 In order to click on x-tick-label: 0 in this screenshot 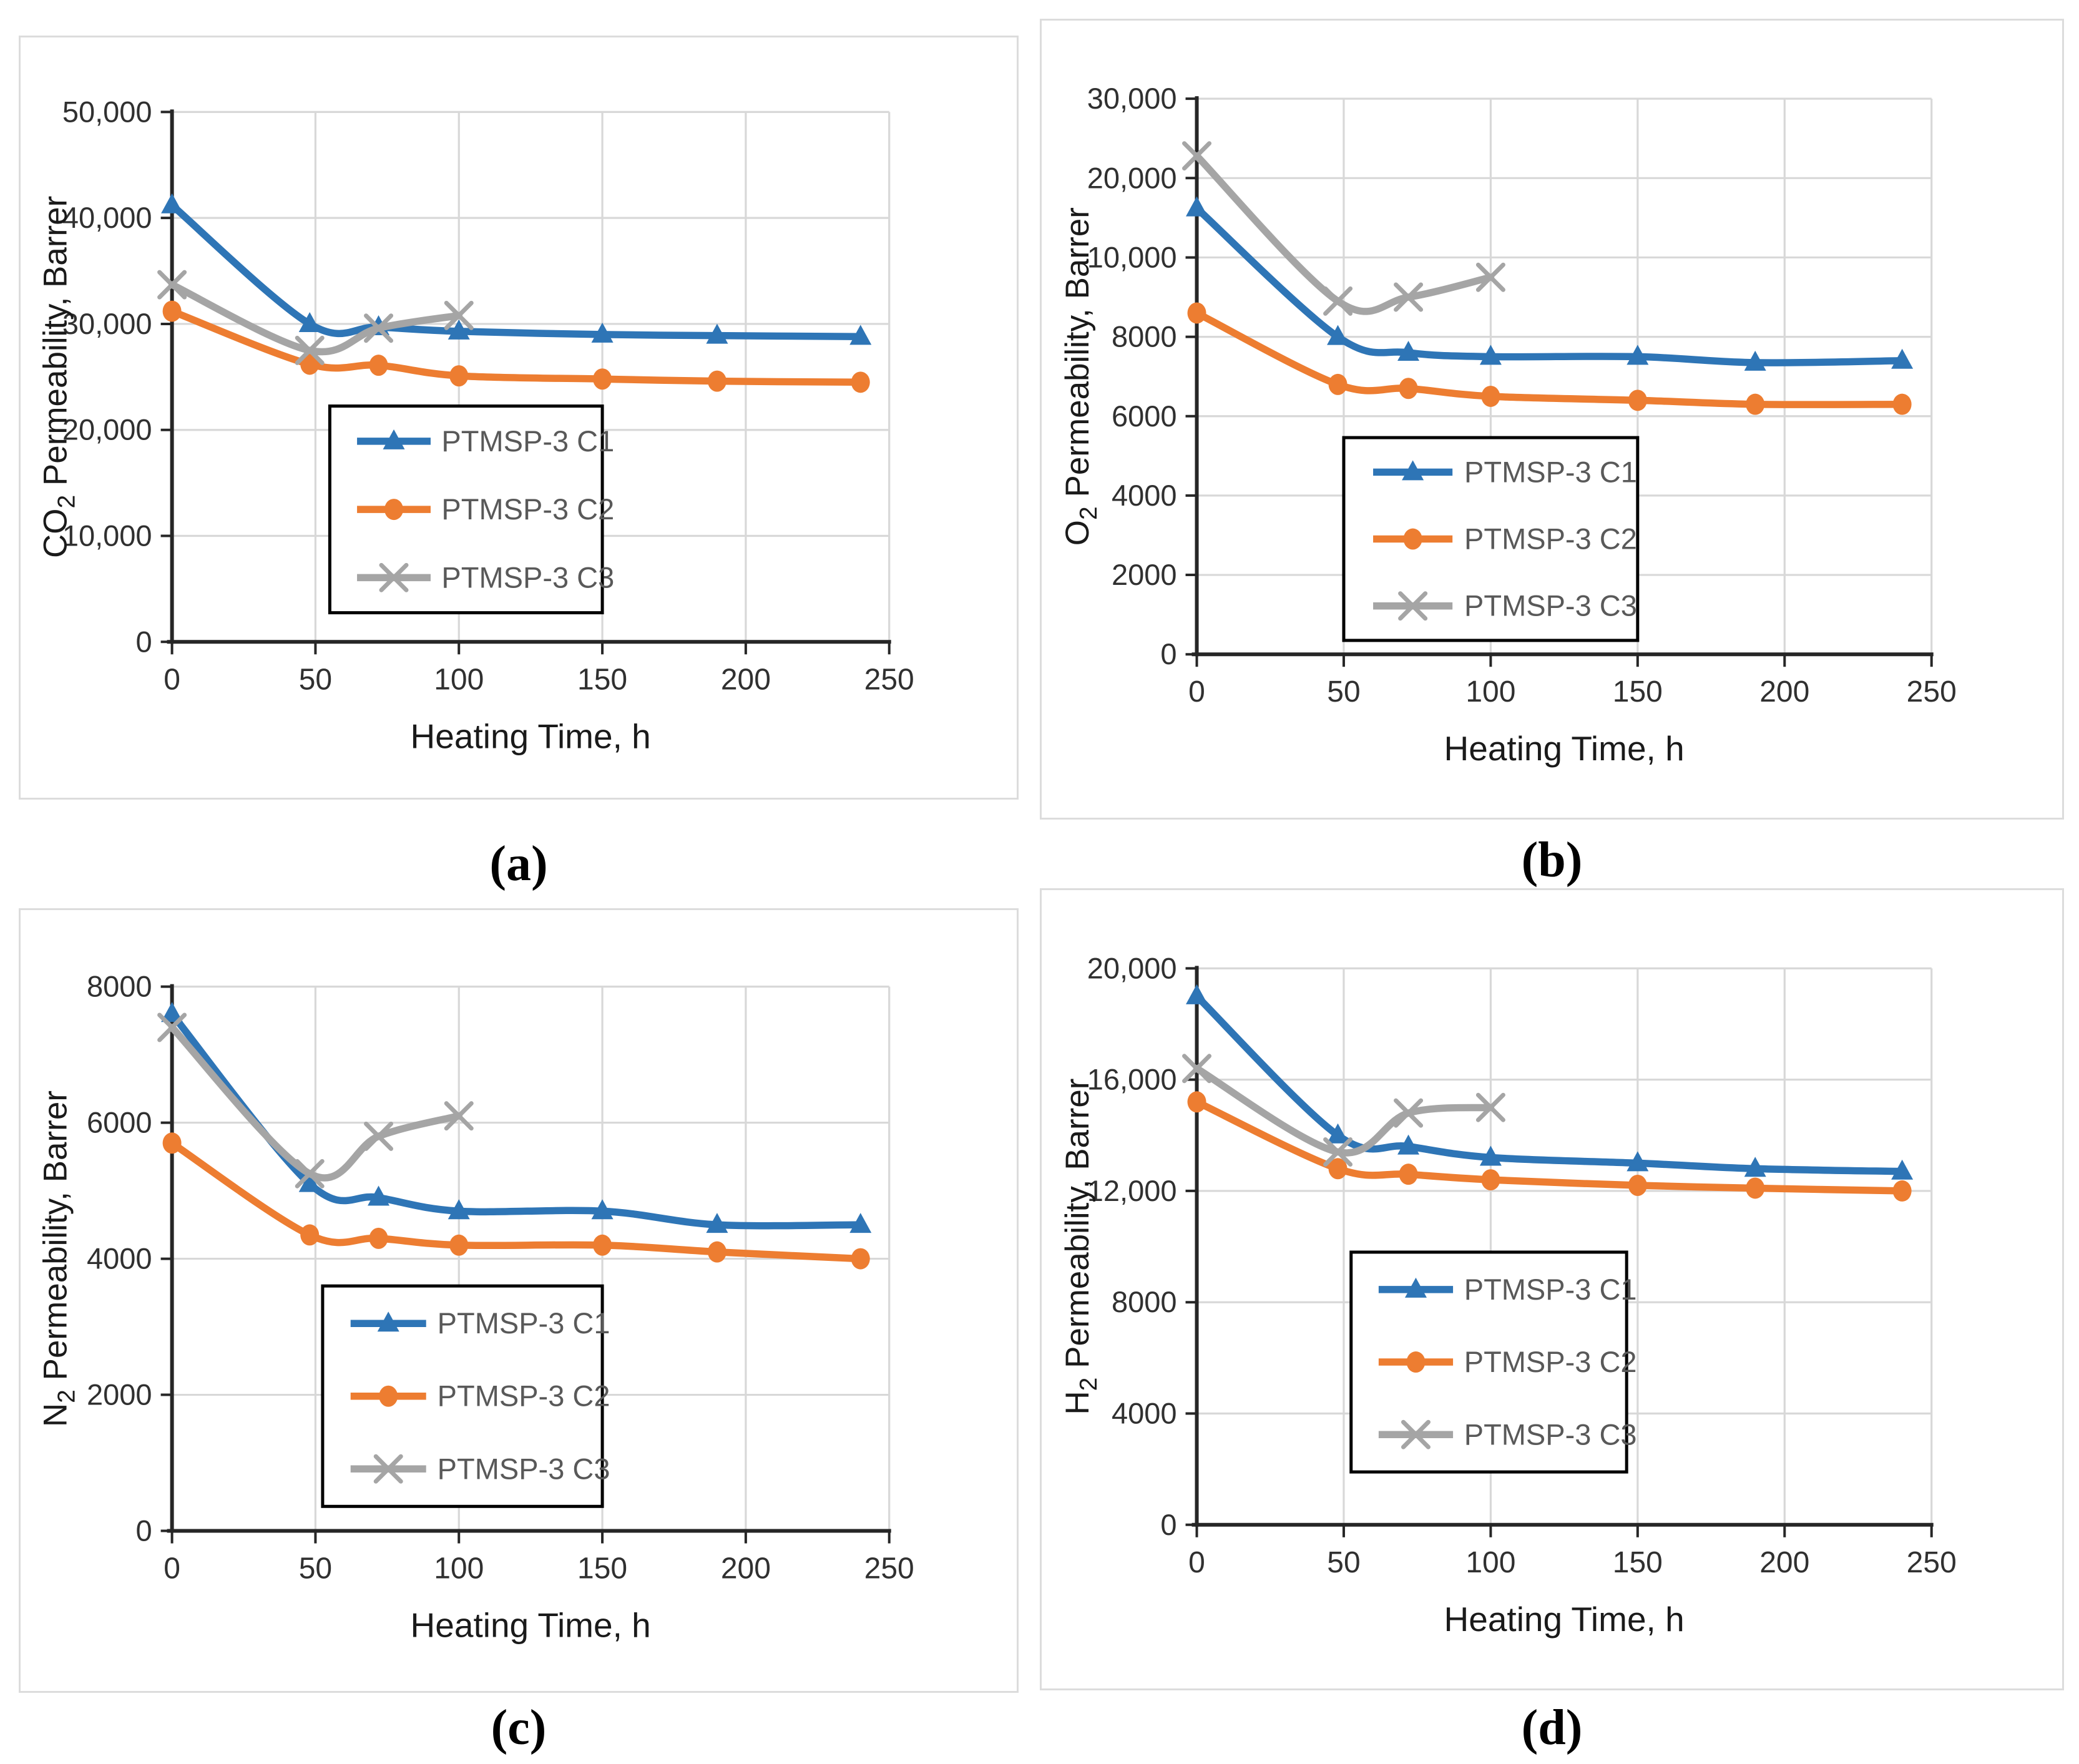, I will do `click(172, 679)`.